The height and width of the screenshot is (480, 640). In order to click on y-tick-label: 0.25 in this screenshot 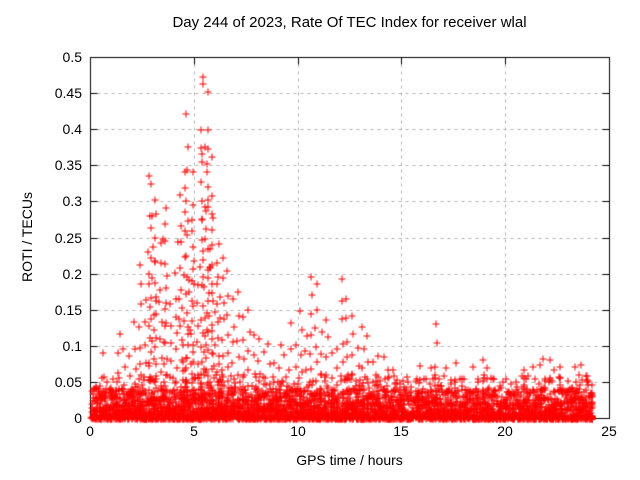, I will do `click(68, 238)`.